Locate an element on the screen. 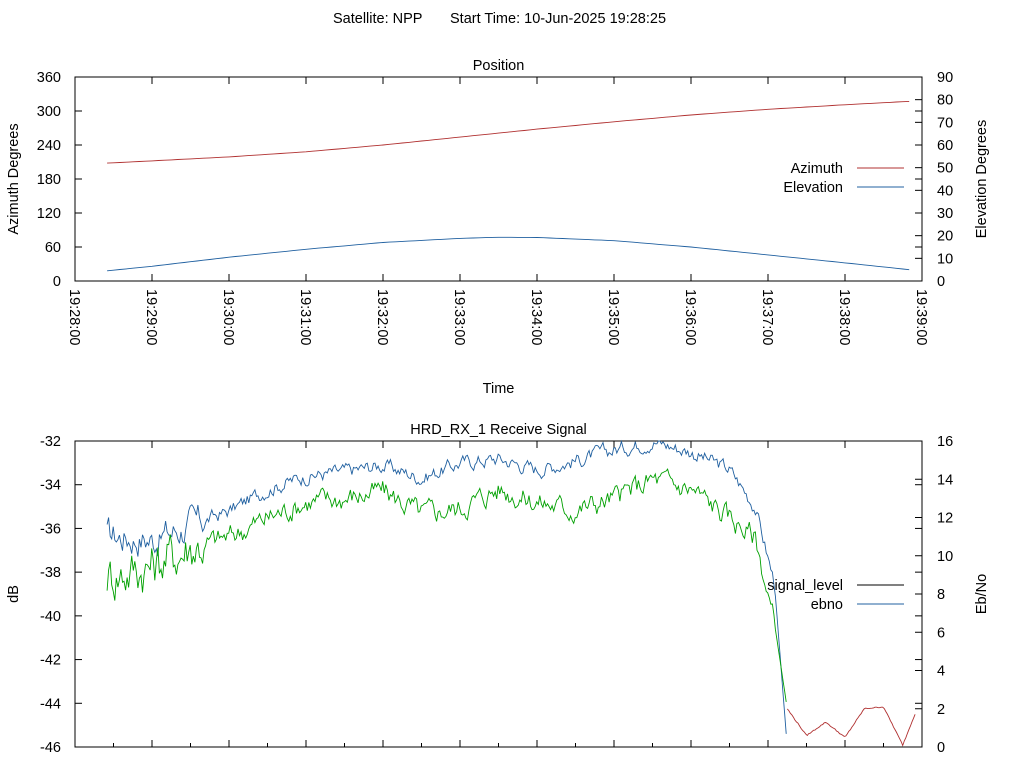  y2-tick-label: 70 is located at coordinates (945, 123).